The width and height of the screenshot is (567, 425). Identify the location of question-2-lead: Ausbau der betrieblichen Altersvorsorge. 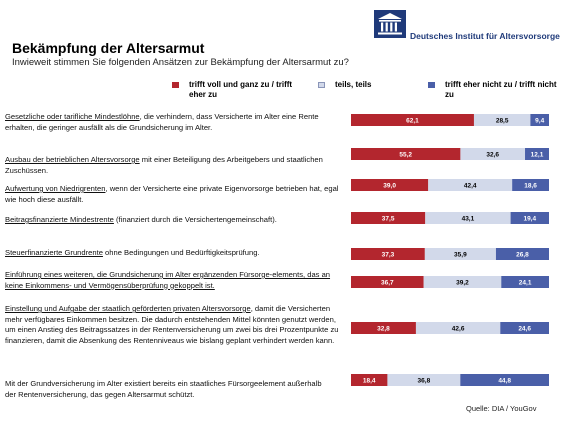
(72, 159).